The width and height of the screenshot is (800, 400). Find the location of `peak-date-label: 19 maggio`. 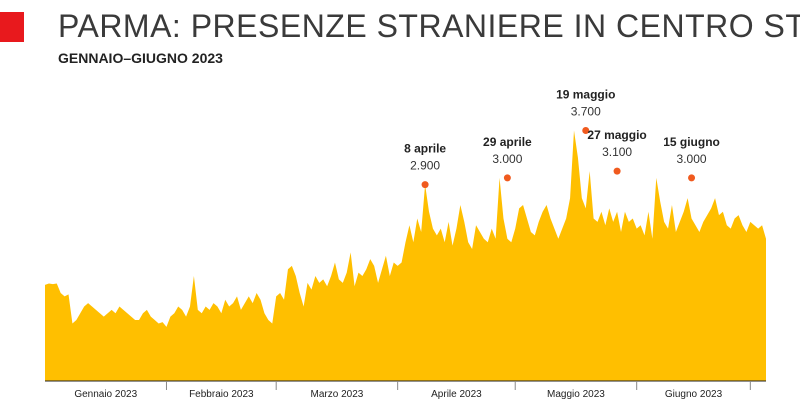

peak-date-label: 19 maggio is located at coordinates (585, 94).